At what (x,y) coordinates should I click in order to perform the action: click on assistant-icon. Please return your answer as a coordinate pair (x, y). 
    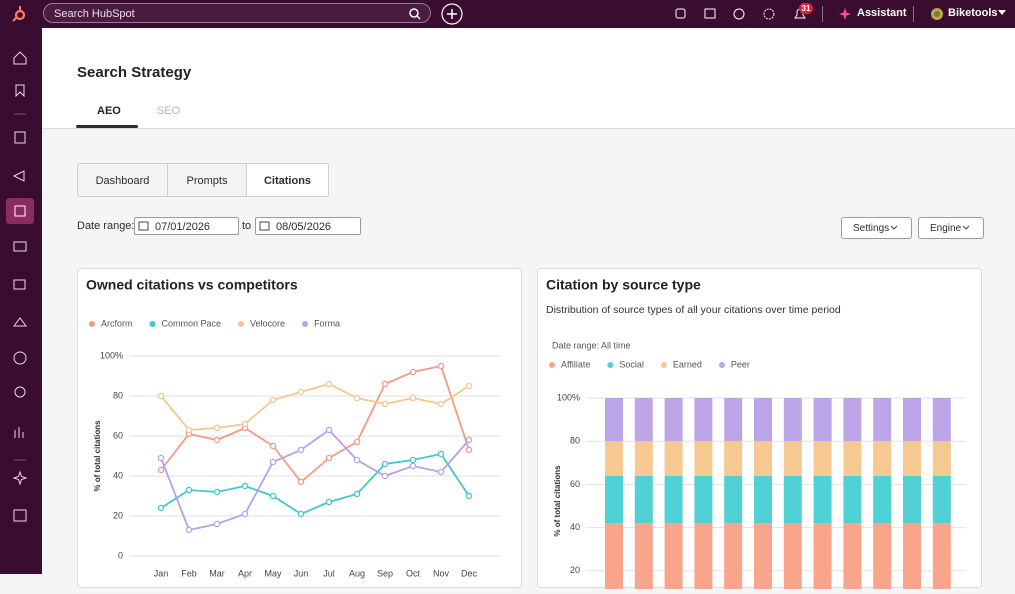
    Looking at the image, I should click on (845, 14).